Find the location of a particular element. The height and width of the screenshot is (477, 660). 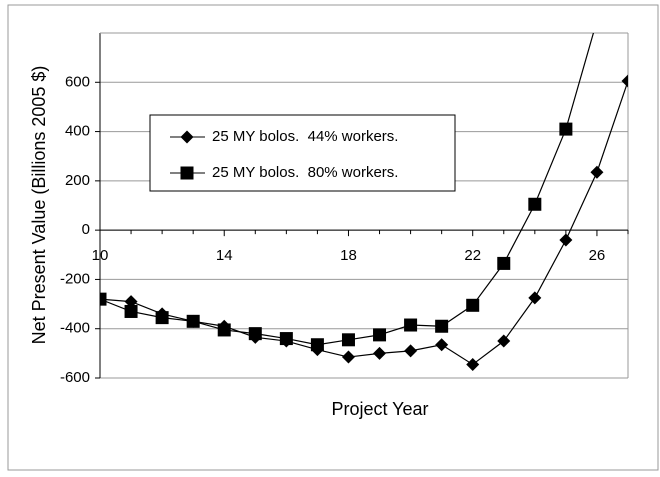

x-tick-label: 26 is located at coordinates (597, 255).